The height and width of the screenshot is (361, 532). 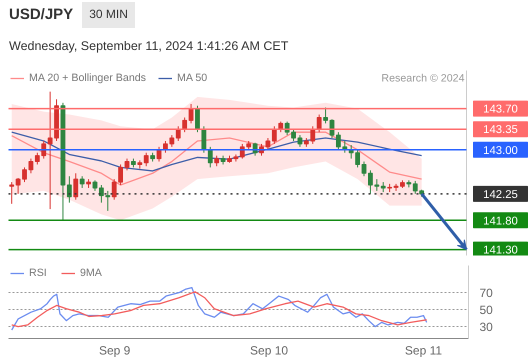 What do you see at coordinates (487, 310) in the screenshot?
I see `y-tick-label: 50` at bounding box center [487, 310].